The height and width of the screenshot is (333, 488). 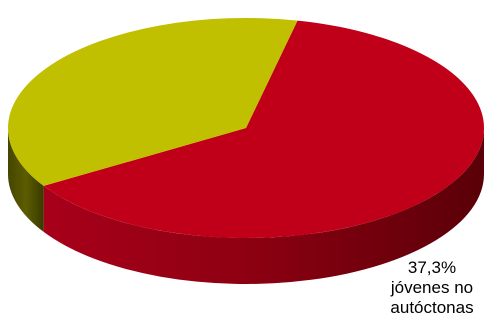 I want to click on slice-value-label: 37,3%, so click(x=432, y=267).